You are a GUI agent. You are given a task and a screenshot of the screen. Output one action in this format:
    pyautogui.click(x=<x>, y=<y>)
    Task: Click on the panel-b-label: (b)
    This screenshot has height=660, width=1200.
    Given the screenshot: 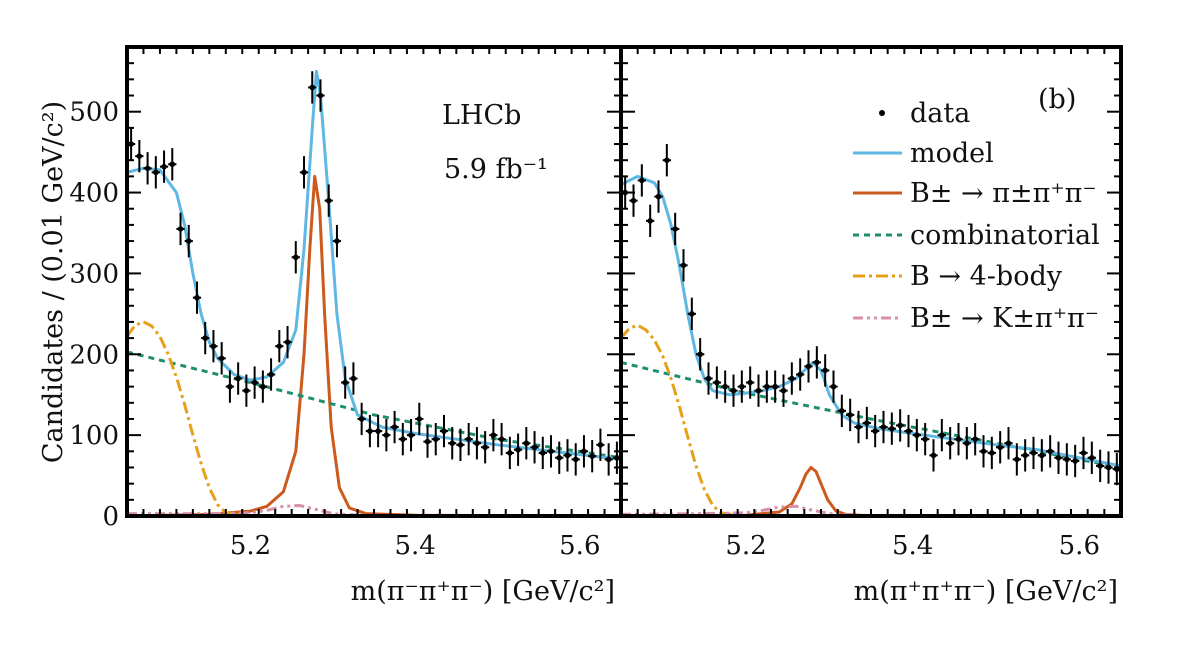 What is the action you would take?
    pyautogui.click(x=1057, y=99)
    